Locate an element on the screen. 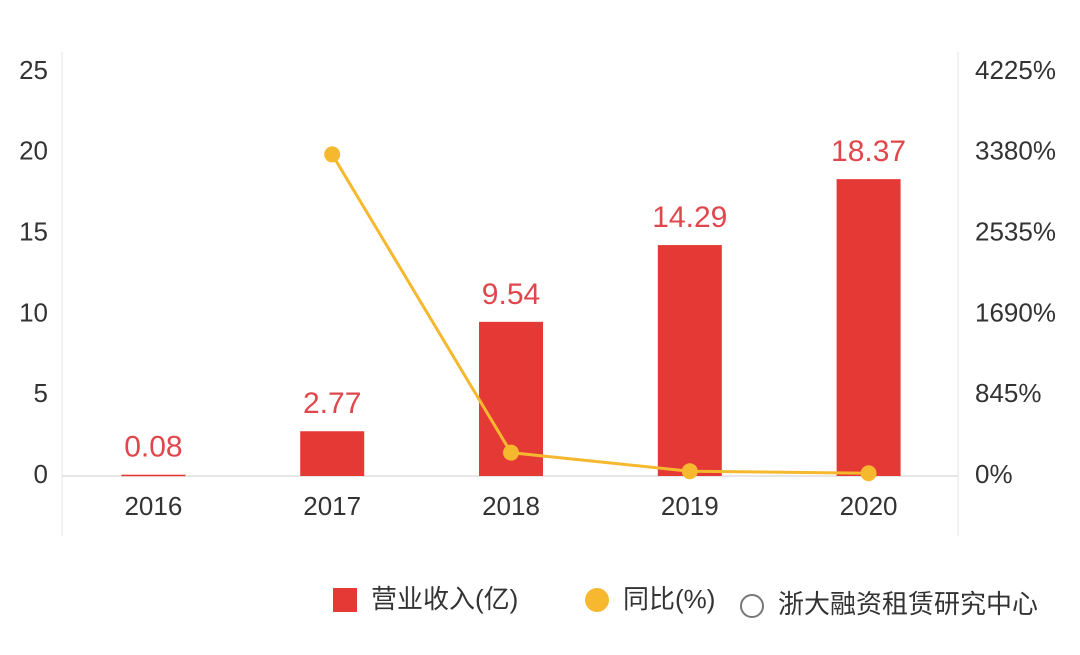 The height and width of the screenshot is (655, 1080). x-tick-label: 2018 is located at coordinates (511, 506).